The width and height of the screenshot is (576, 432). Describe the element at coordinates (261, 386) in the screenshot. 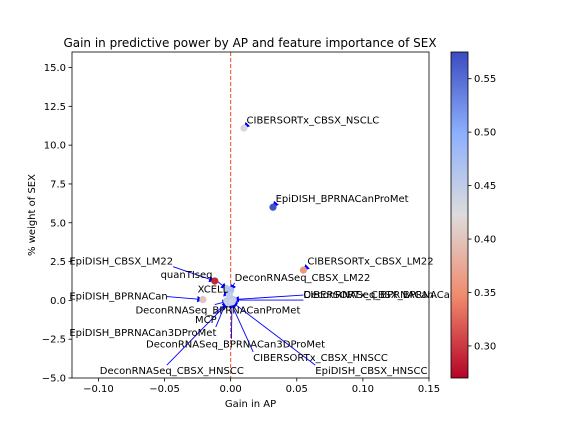

I see `x-axis-ticks: −0.10 −0.05 0.00 0.05 0.10 0.15` at that location.